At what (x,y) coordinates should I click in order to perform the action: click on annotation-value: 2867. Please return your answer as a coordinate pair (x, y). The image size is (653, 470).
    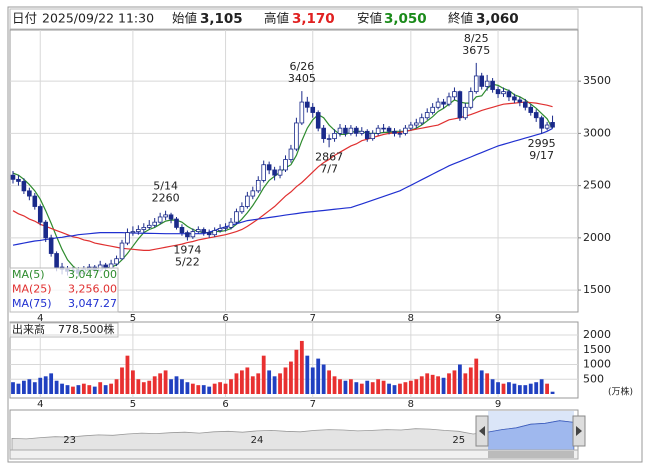
    Looking at the image, I should click on (329, 156).